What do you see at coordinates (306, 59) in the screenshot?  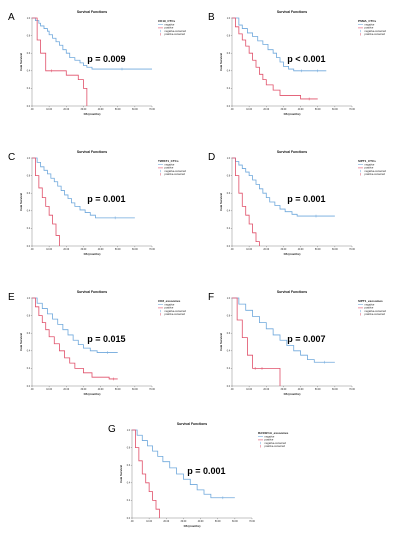 I see `p-value-annotation: p < 0.001` at bounding box center [306, 59].